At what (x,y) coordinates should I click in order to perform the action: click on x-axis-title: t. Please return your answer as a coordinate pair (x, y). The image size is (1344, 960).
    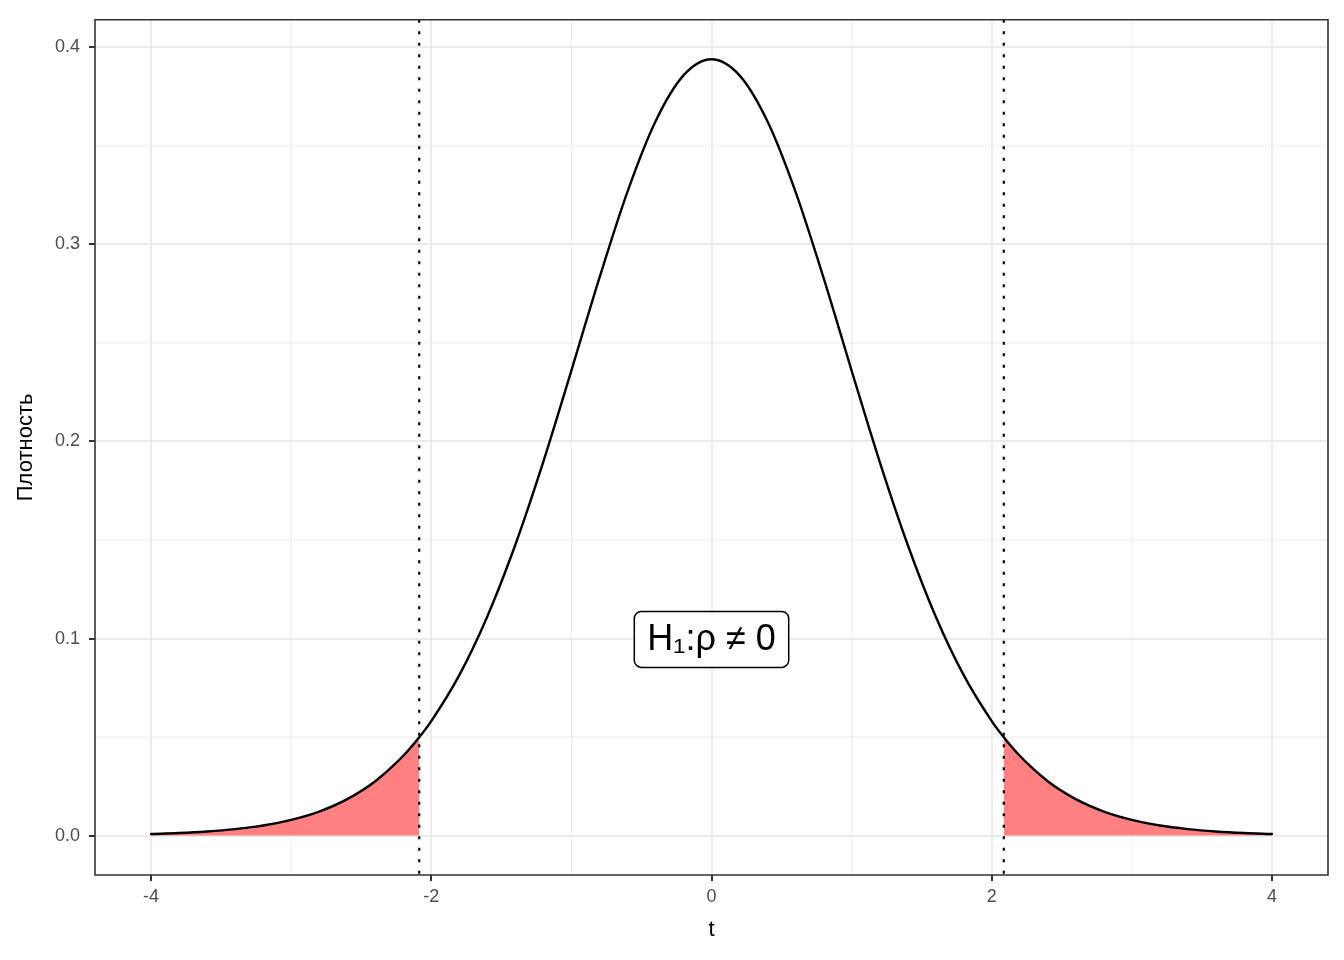
    Looking at the image, I should click on (711, 928).